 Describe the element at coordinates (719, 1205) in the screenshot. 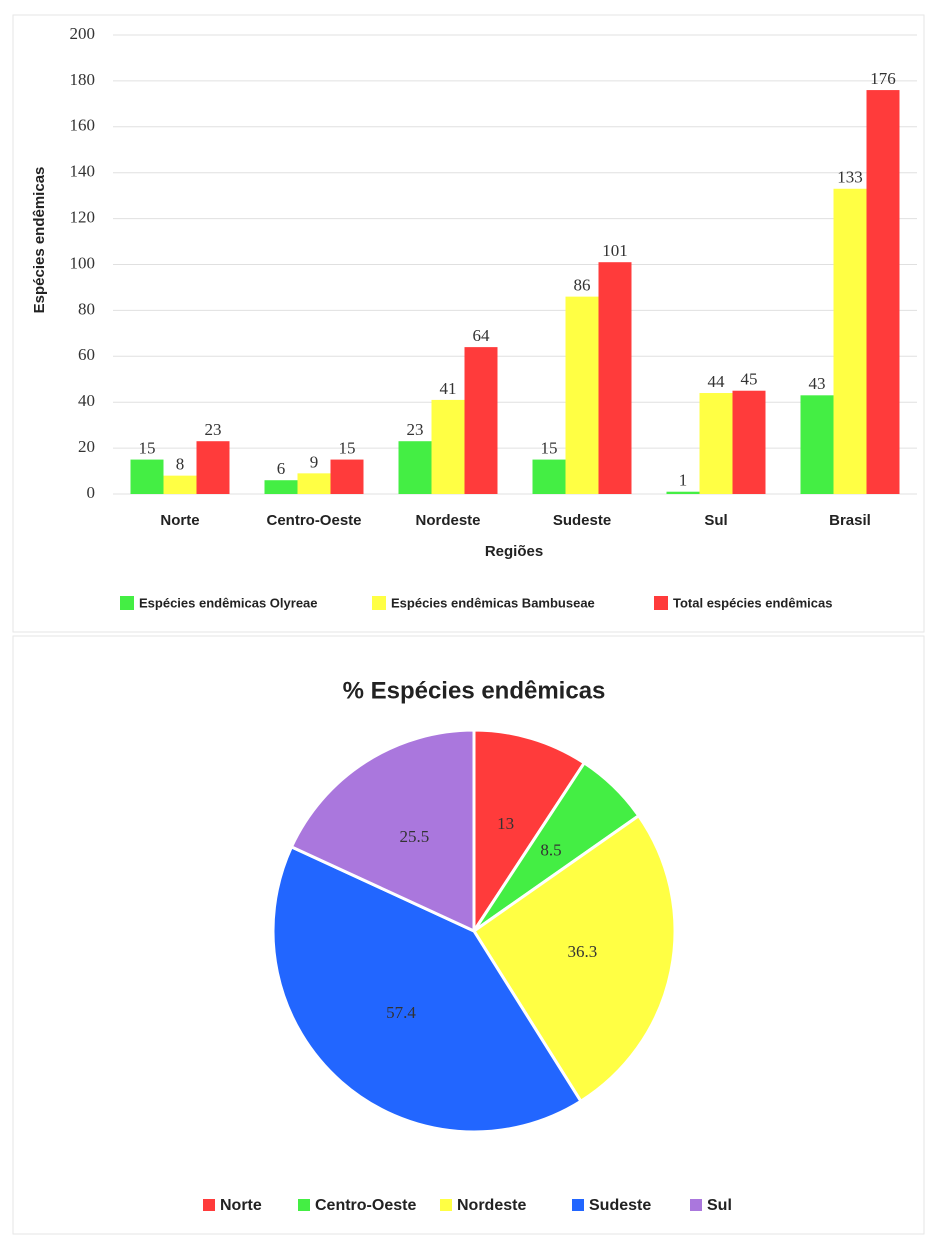

I see `legend-label: Sul` at that location.